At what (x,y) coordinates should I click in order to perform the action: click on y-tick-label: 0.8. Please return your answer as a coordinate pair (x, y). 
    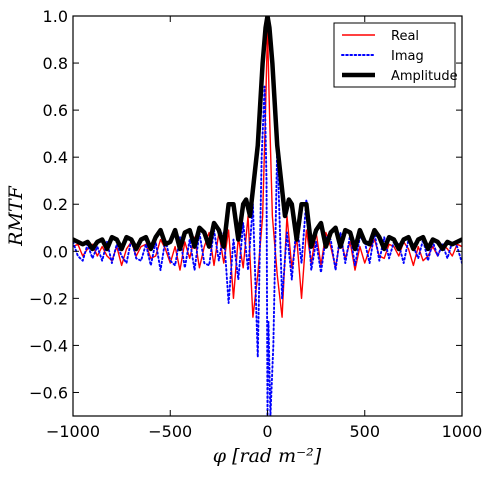
    Looking at the image, I should click on (55, 63).